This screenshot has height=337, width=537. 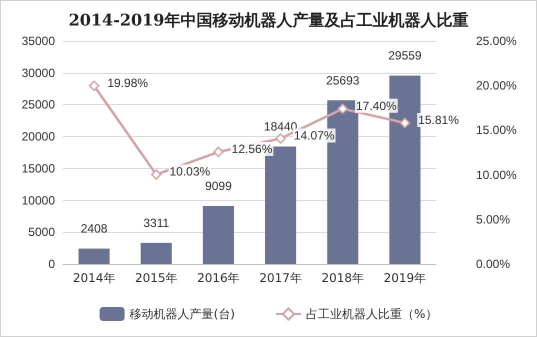 What do you see at coordinates (493, 219) in the screenshot?
I see `y2-tick-label: 5.00%` at bounding box center [493, 219].